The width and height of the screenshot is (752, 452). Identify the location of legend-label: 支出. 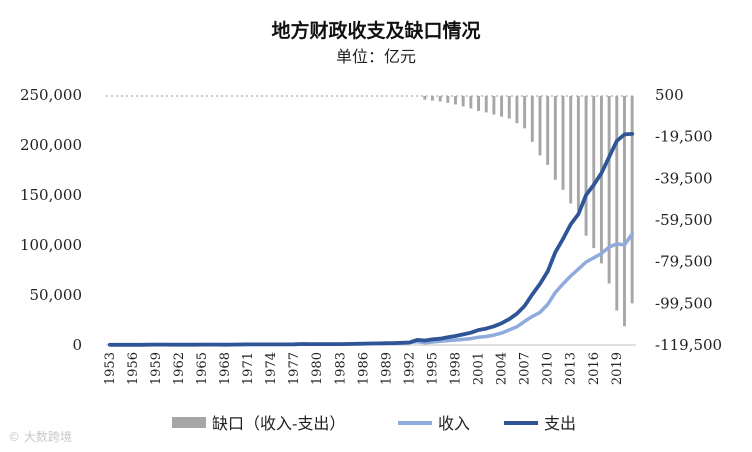
(560, 423).